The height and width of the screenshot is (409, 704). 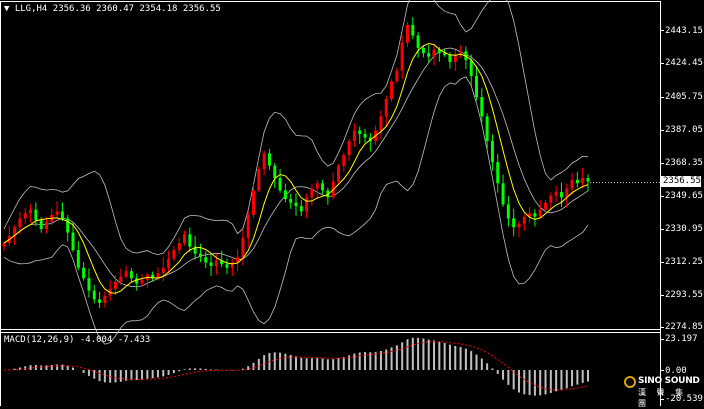 I want to click on price-tick: 2424.45, so click(x=684, y=63).